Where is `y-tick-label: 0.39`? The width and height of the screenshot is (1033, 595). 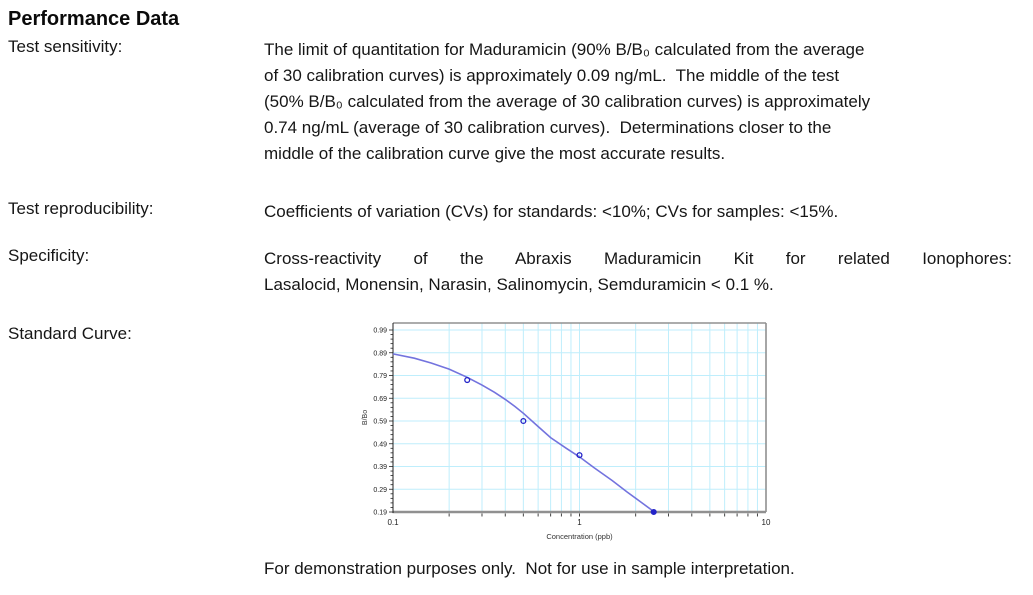
y-tick-label: 0.39 is located at coordinates (380, 467).